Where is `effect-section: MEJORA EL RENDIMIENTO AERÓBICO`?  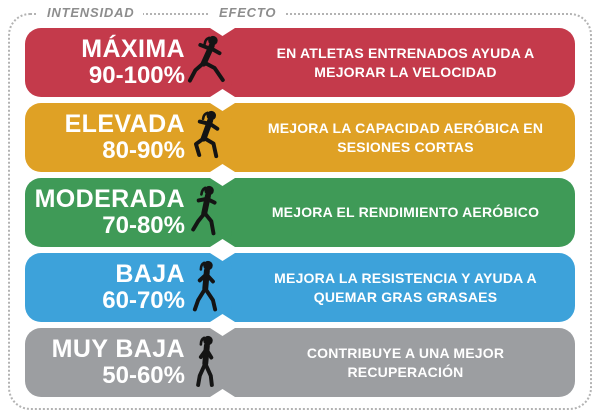 effect-section: MEJORA EL RENDIMIENTO AERÓBICO is located at coordinates (393, 212).